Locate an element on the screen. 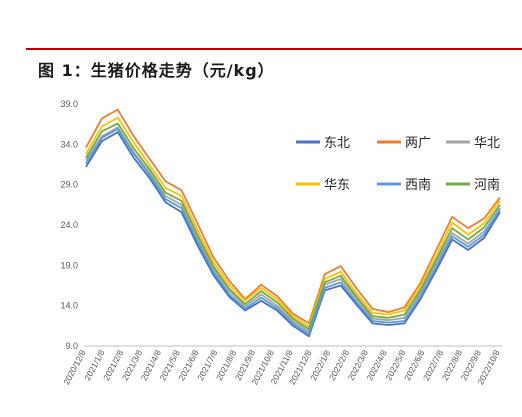 This screenshot has width=522, height=417. legend-label: 两广 is located at coordinates (418, 143).